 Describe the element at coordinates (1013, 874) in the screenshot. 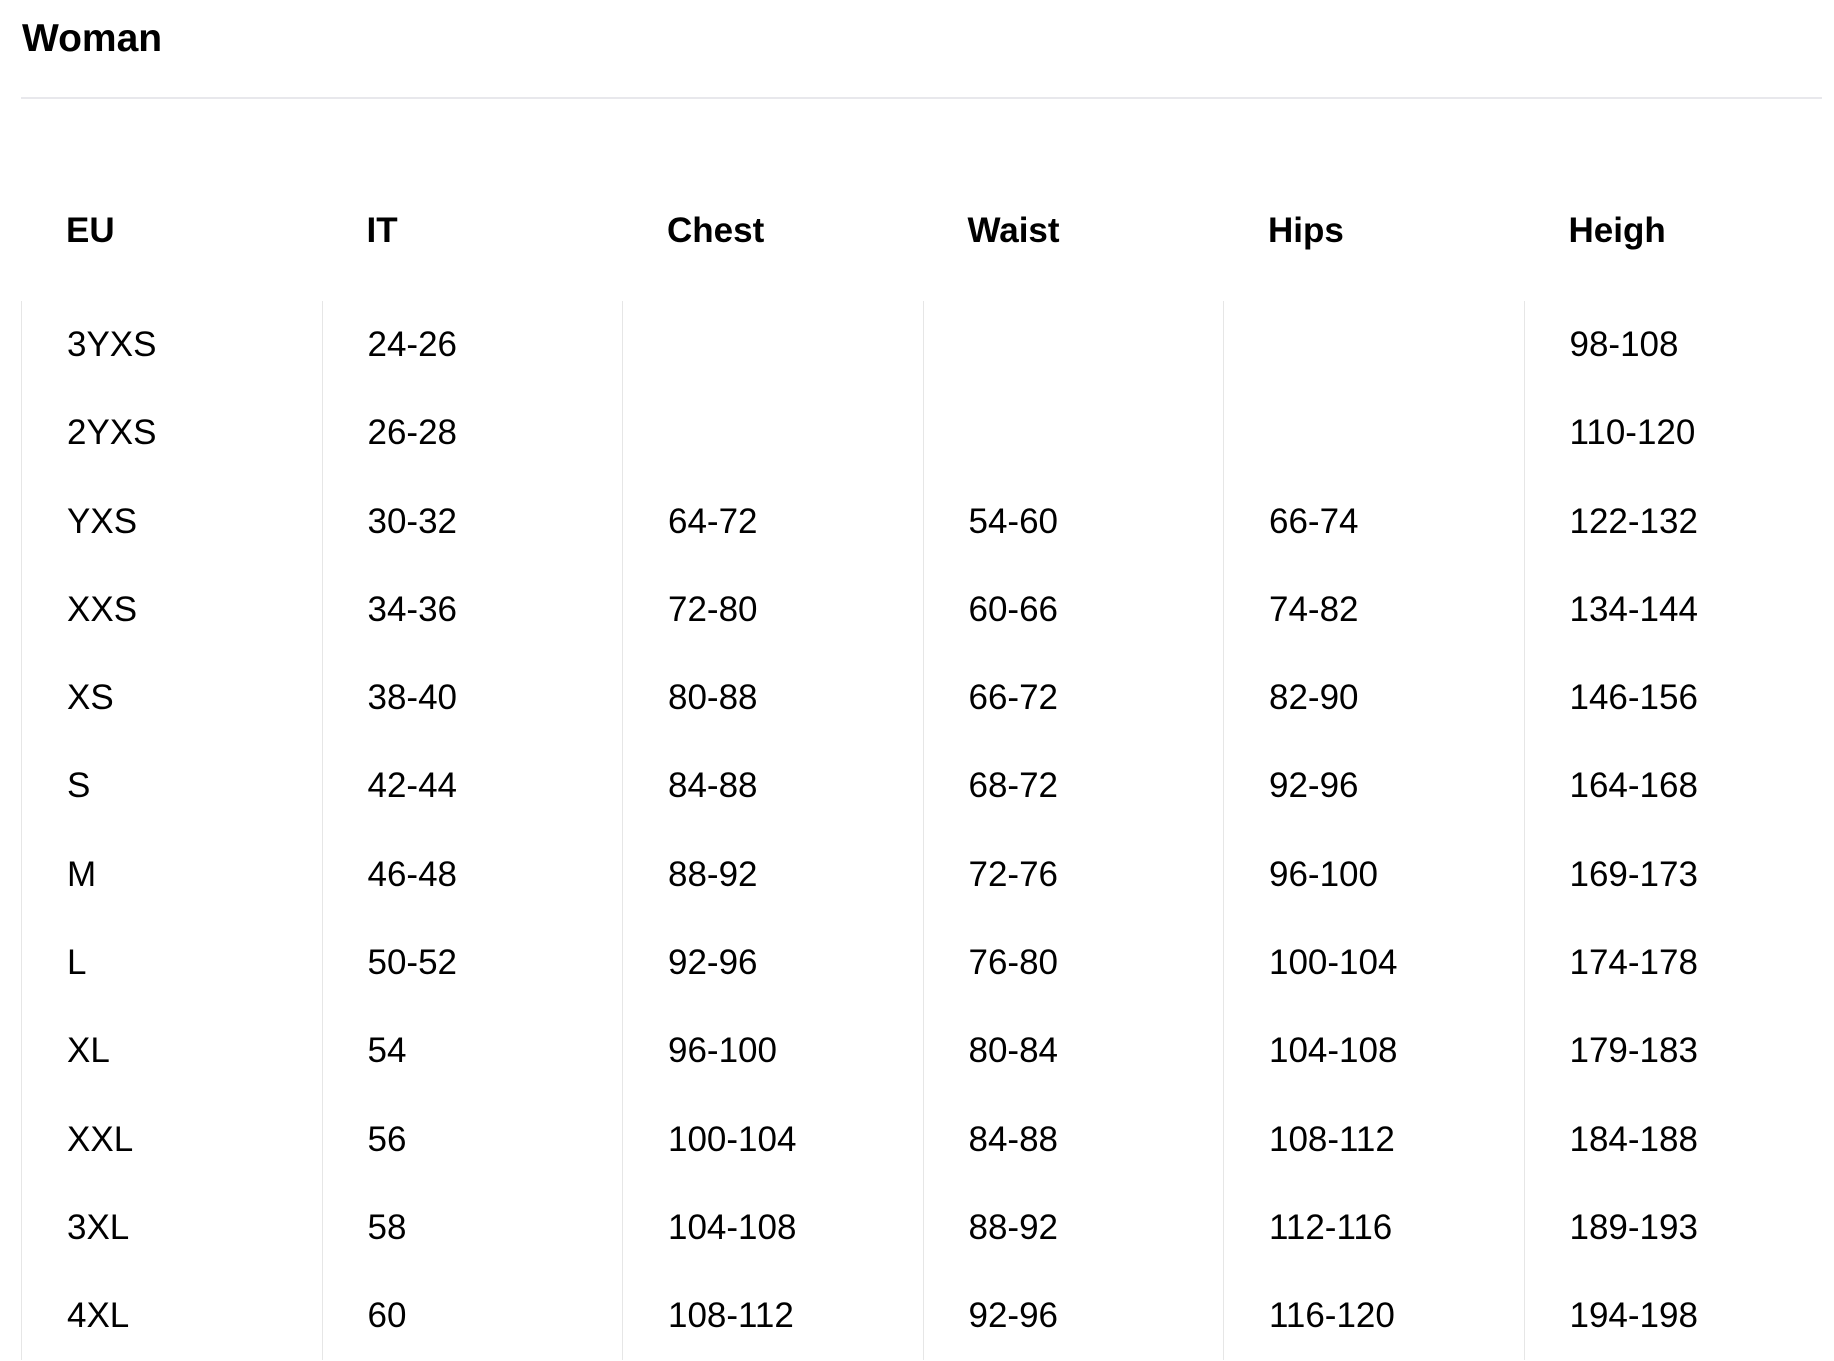

I see `table-cell: 72-76` at that location.